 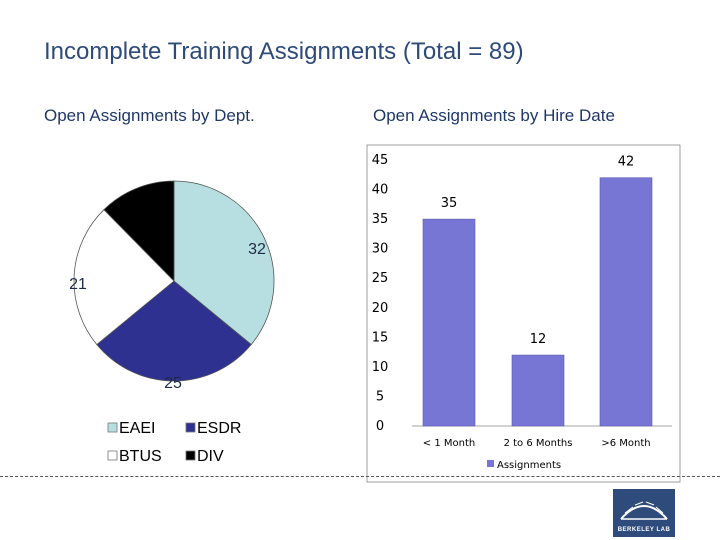 I want to click on y-tick-label: 20, so click(x=380, y=308).